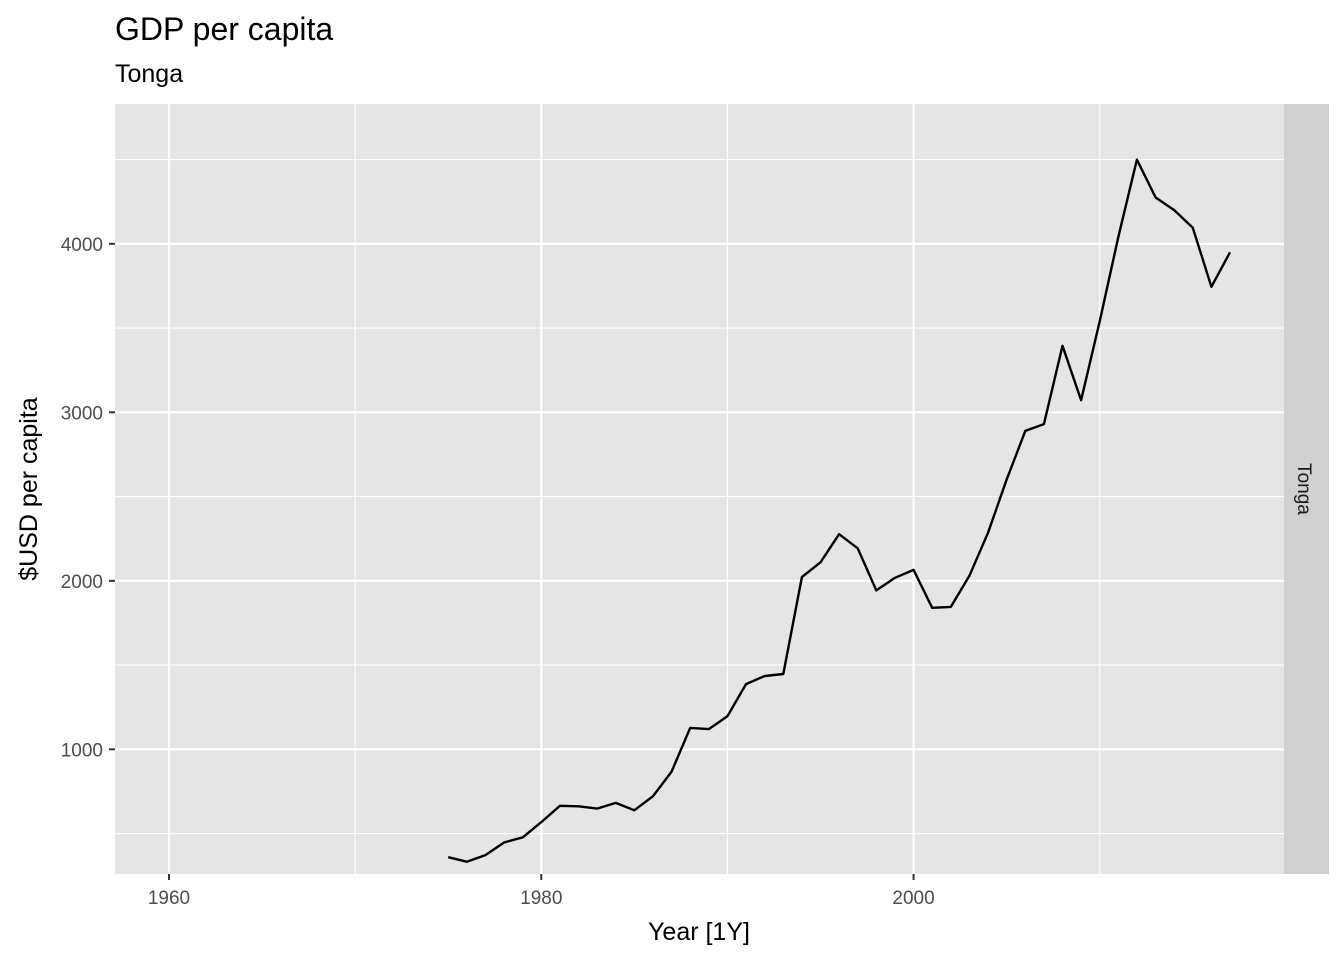 Image resolution: width=1344 pixels, height=960 pixels. What do you see at coordinates (82, 245) in the screenshot?
I see `y-tick-label: 4000` at bounding box center [82, 245].